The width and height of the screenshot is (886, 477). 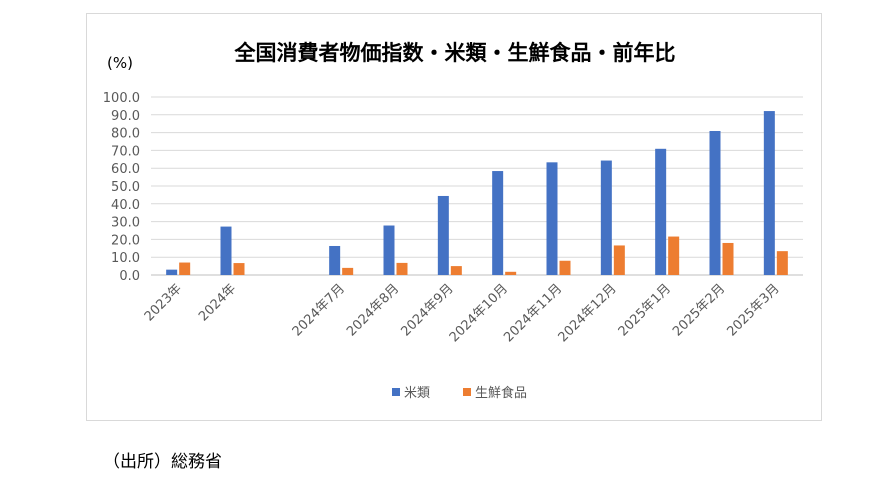 I want to click on y-tick-label: 90.0, so click(x=125, y=116).